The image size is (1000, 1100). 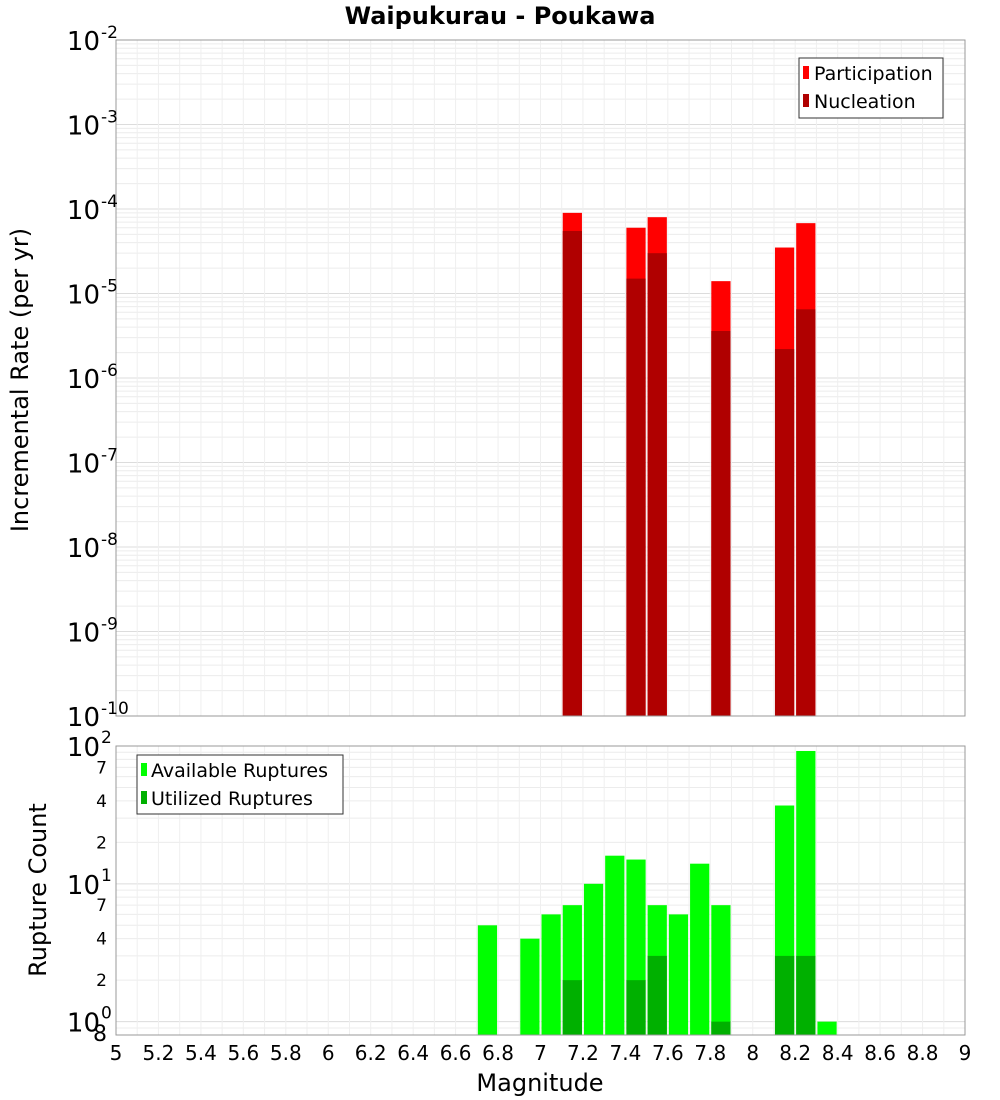 What do you see at coordinates (625, 1053) in the screenshot?
I see `x-tick-label: 7.4` at bounding box center [625, 1053].